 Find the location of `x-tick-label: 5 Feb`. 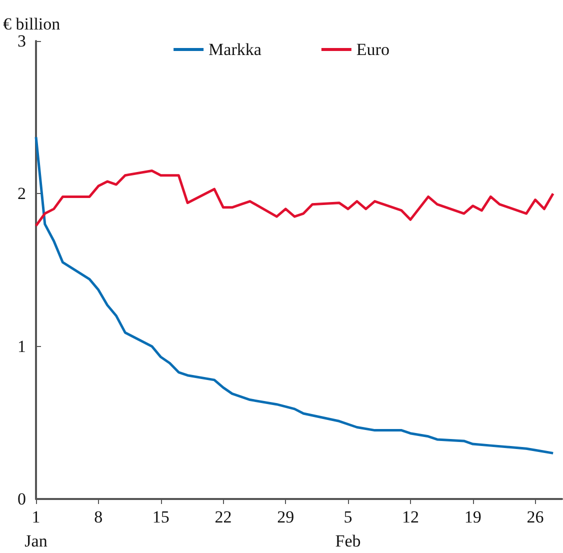

x-tick-label: 5 Feb is located at coordinates (348, 529).